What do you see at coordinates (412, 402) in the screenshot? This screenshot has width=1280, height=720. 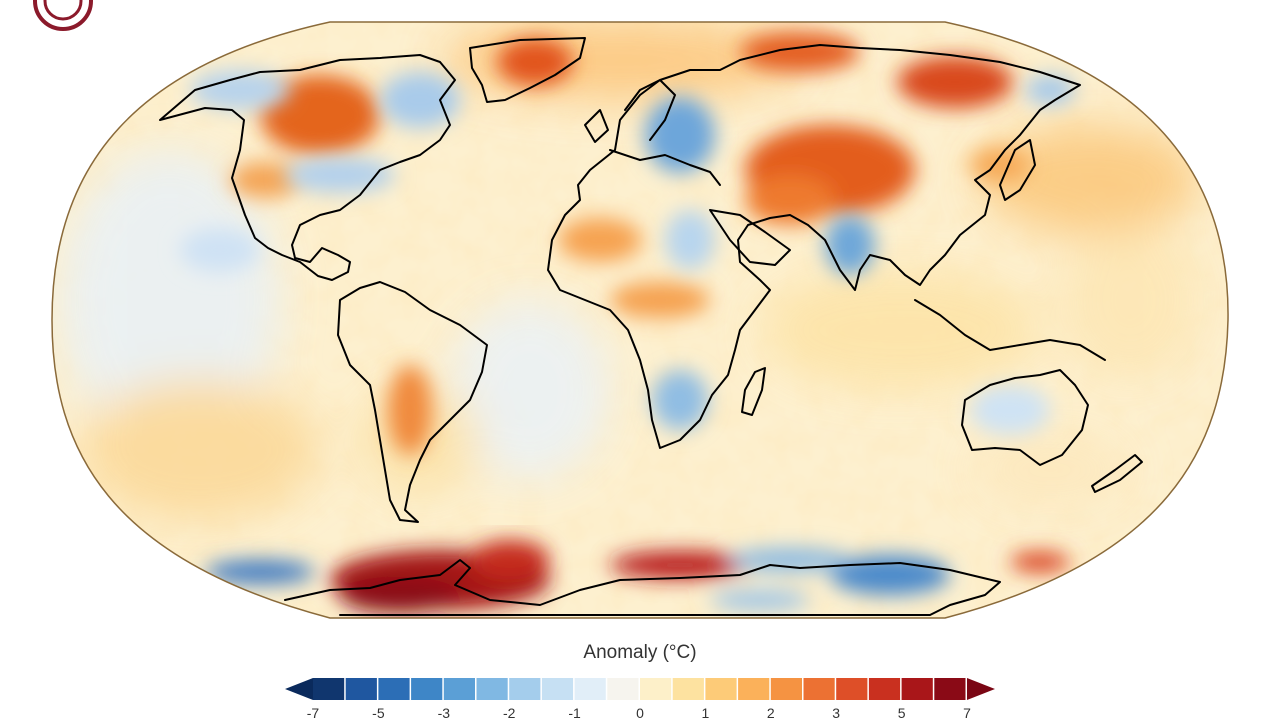 I see `south-america-coast` at bounding box center [412, 402].